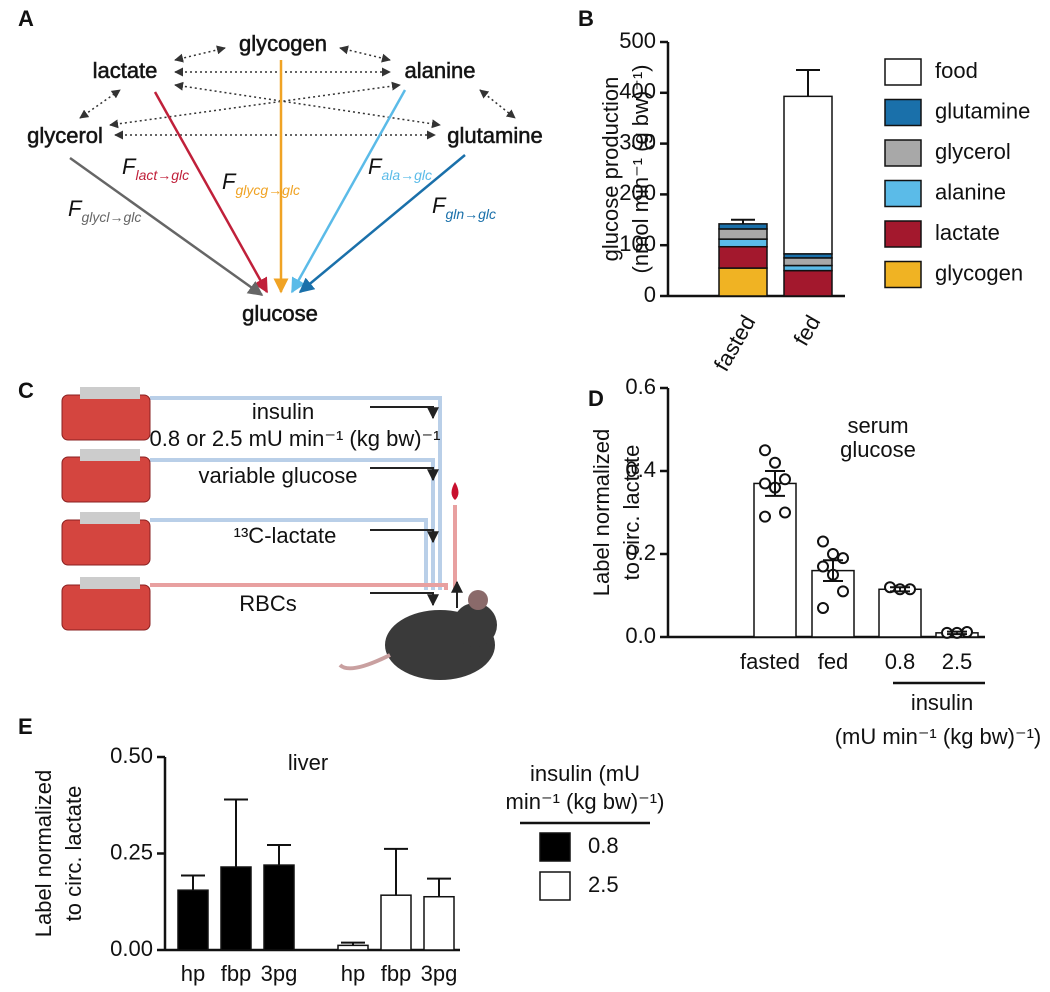  I want to click on y-tick-label: 0.25, so click(131, 851).